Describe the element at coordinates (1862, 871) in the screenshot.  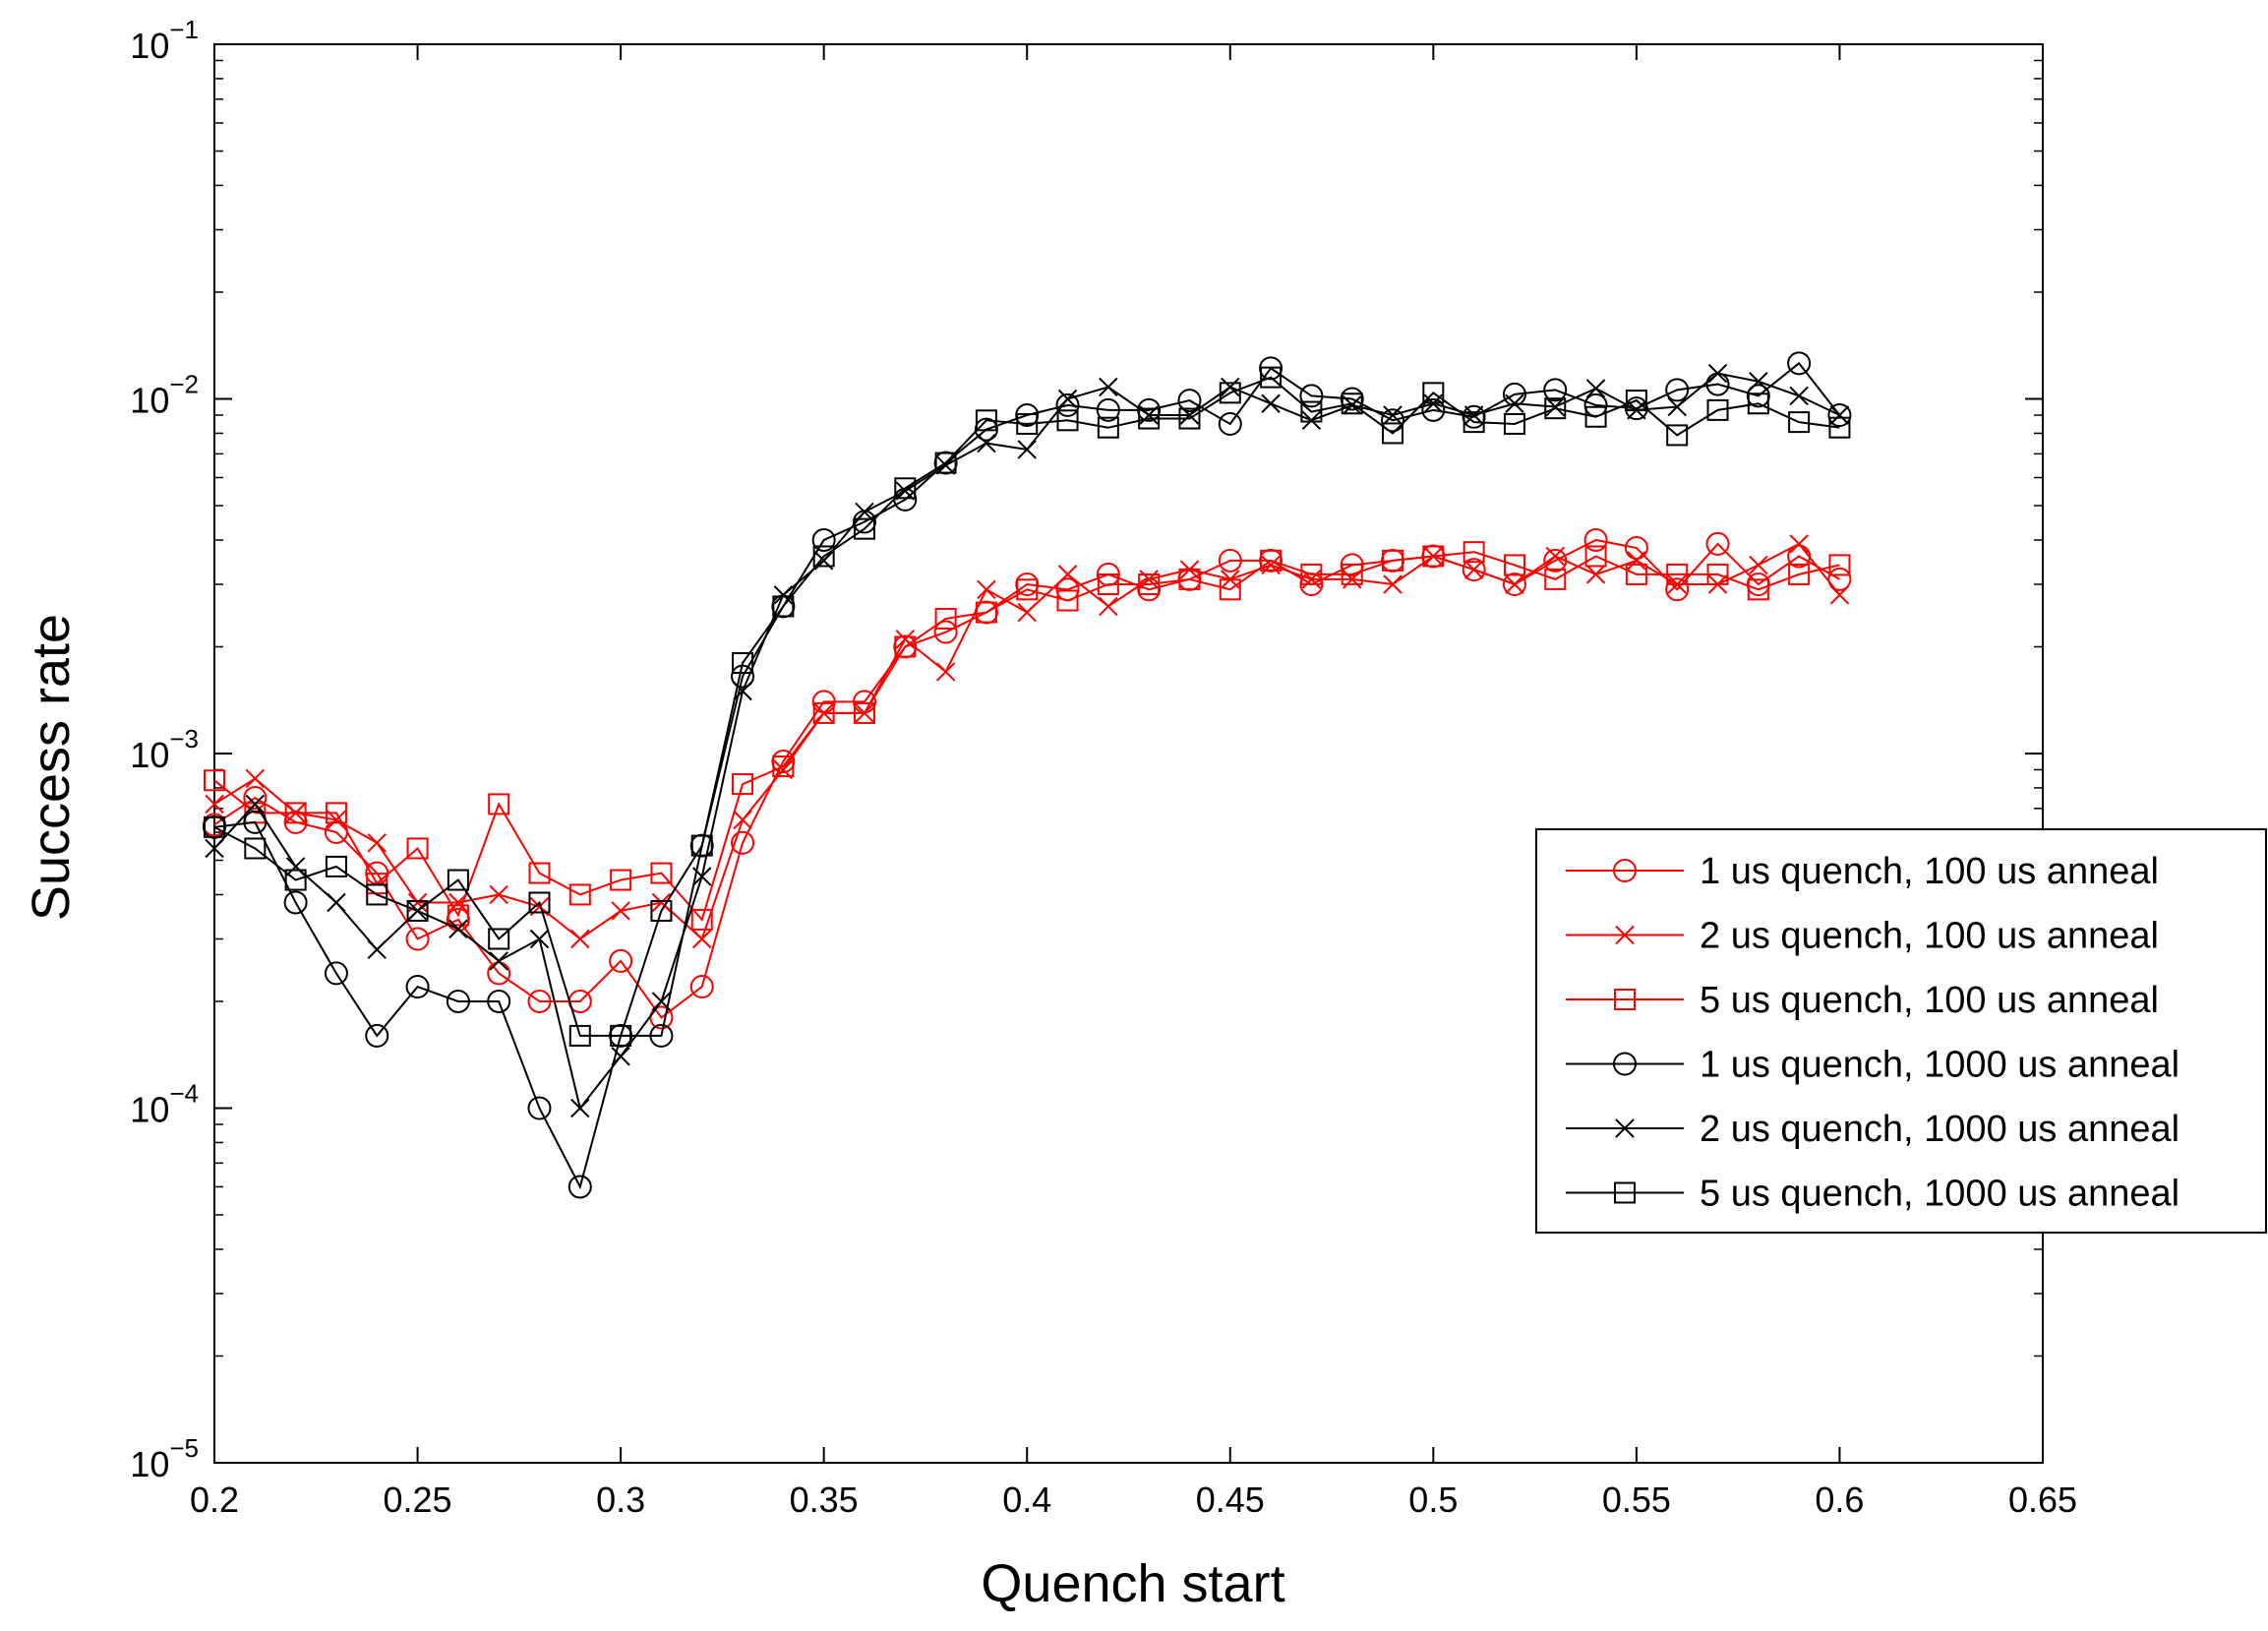
I see `legend-item: 1 us quench, 100 us anneal` at that location.